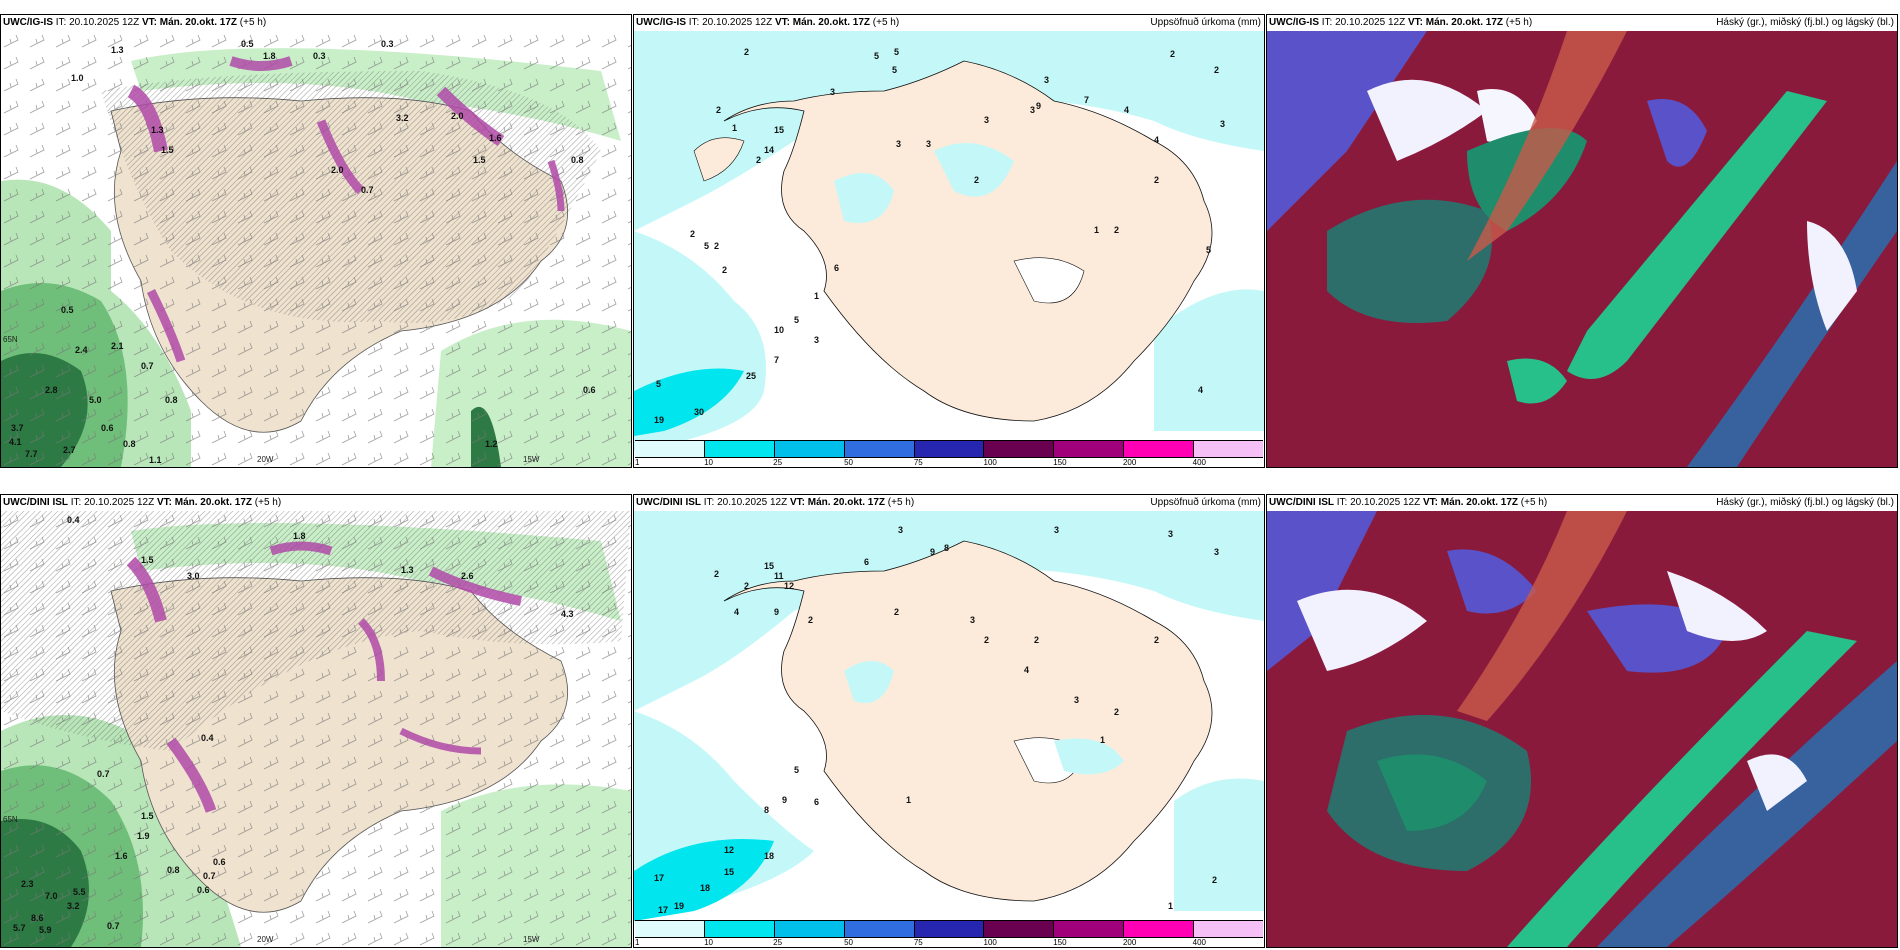 This screenshot has height=950, width=1900. I want to click on precip-label: 6, so click(867, 562).